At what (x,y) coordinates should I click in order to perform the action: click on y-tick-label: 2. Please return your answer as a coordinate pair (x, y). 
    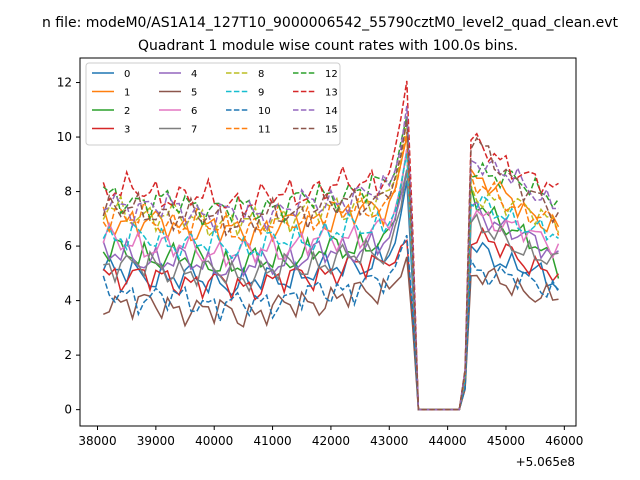
    Looking at the image, I should click on (68, 355).